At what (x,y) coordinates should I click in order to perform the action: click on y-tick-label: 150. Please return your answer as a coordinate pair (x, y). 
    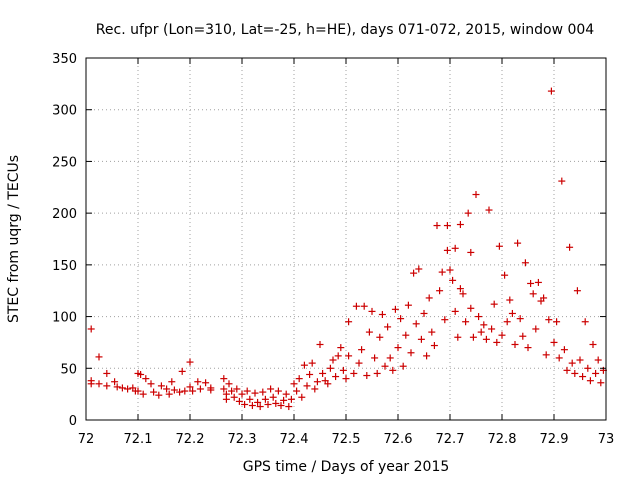
    Looking at the image, I should click on (64, 266).